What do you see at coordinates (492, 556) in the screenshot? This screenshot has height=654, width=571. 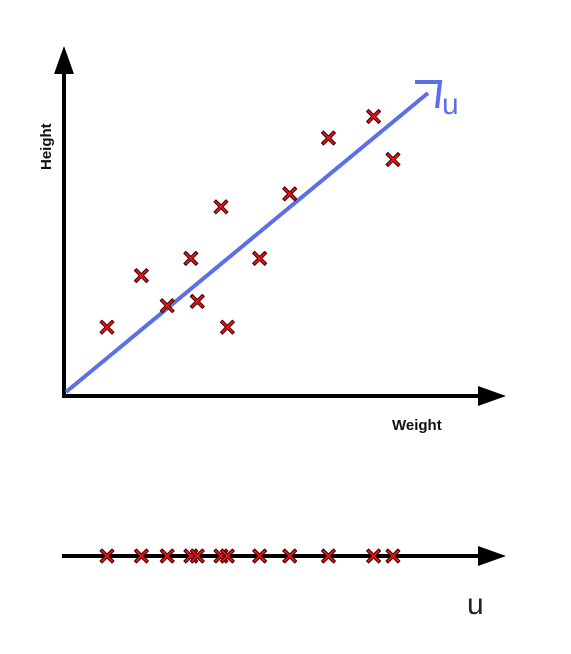 I see `projection-axis-arrow-icon` at bounding box center [492, 556].